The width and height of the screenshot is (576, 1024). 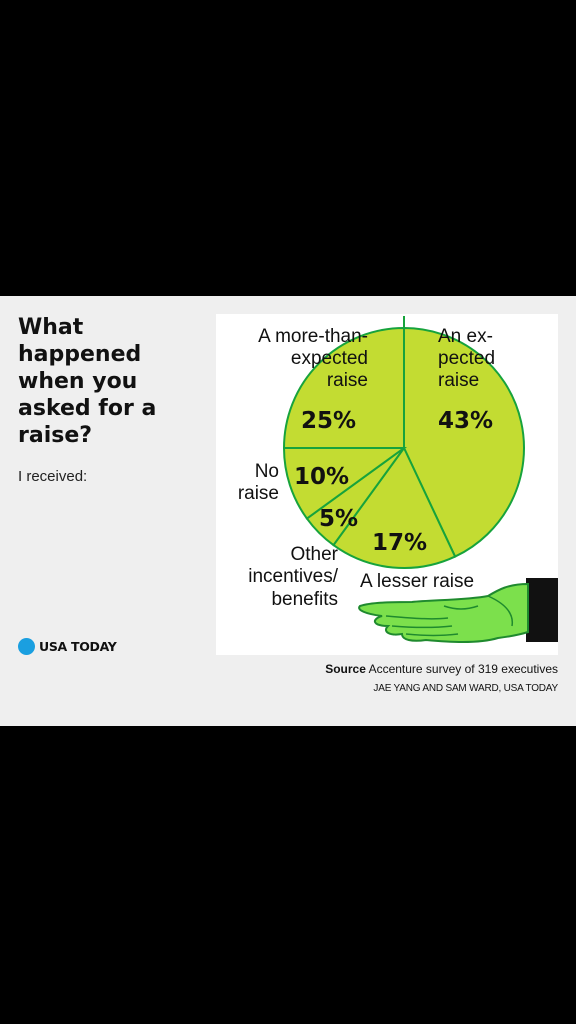 What do you see at coordinates (321, 477) in the screenshot?
I see `pct-no-raise: 10%` at bounding box center [321, 477].